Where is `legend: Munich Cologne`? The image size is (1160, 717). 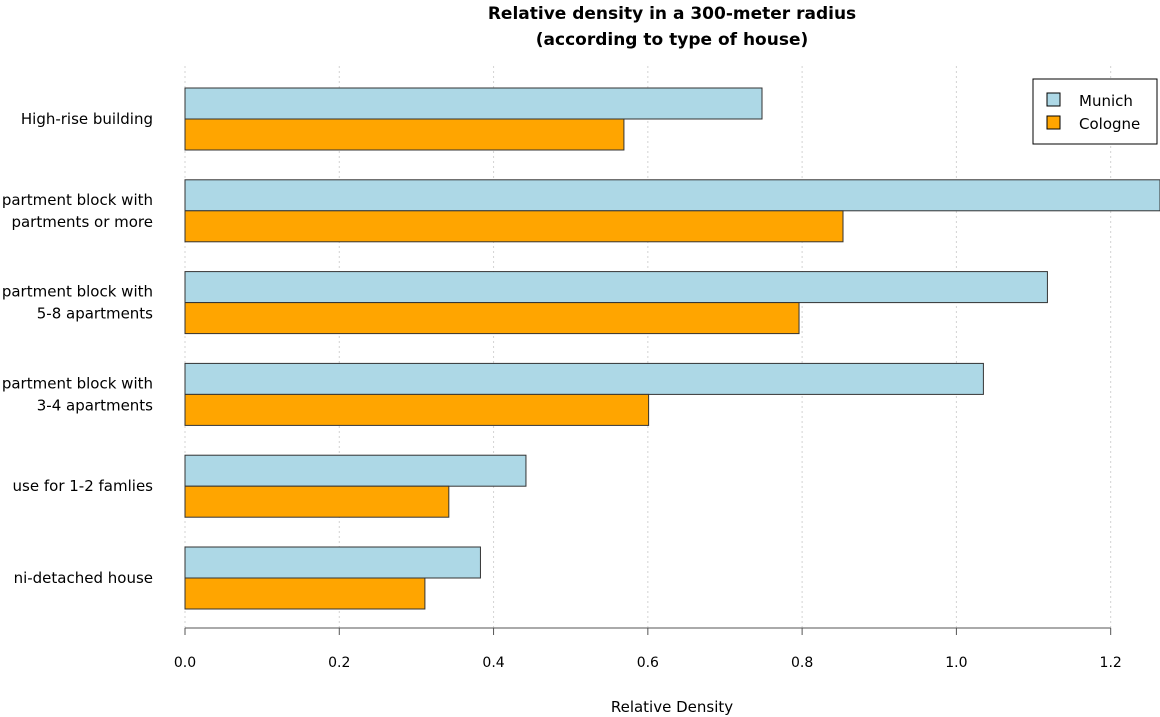 legend: Munich Cologne is located at coordinates (1095, 111).